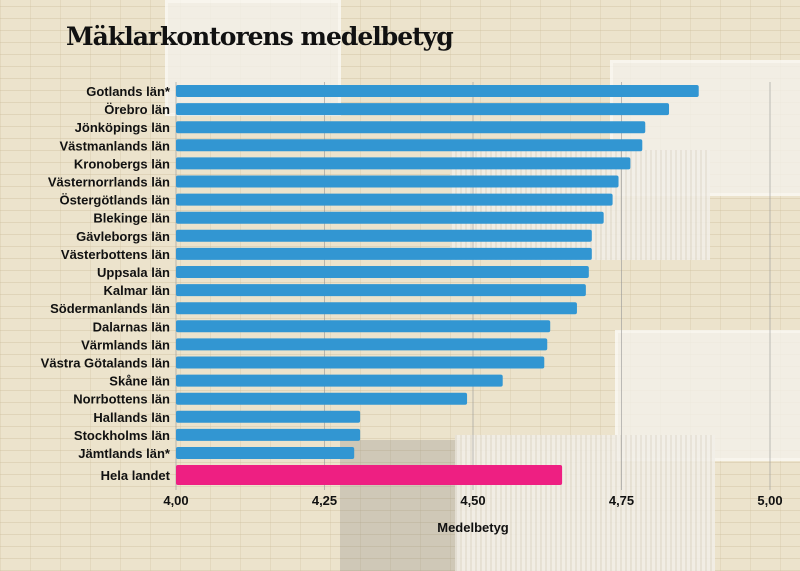 The height and width of the screenshot is (571, 800). I want to click on category-label: Västra Götalands län, so click(105, 363).